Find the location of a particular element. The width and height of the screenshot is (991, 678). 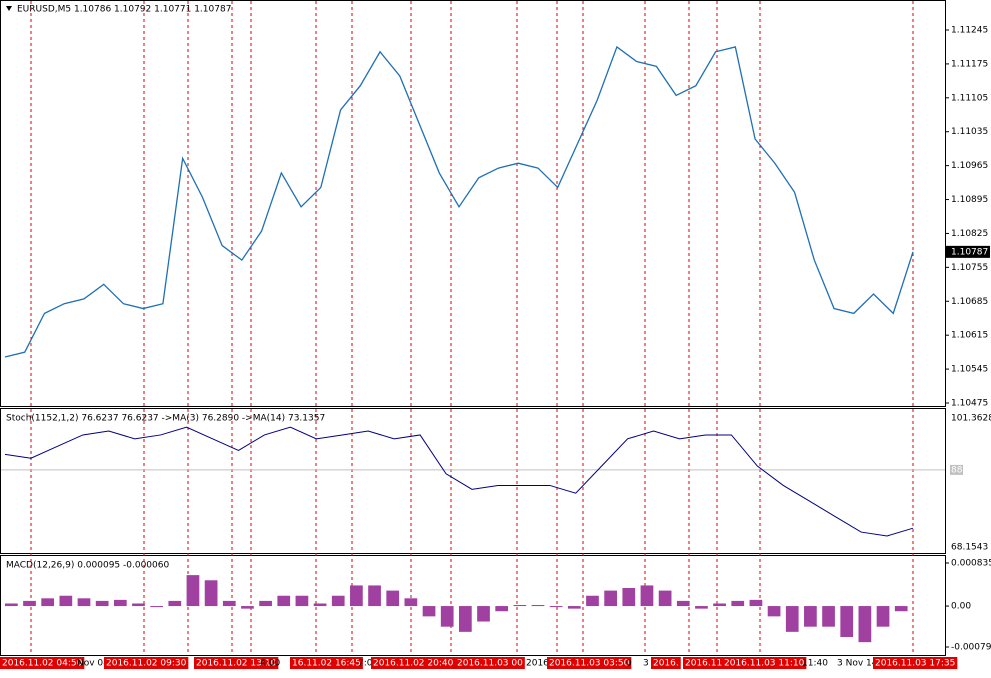

time-label: 3 is located at coordinates (646, 664).